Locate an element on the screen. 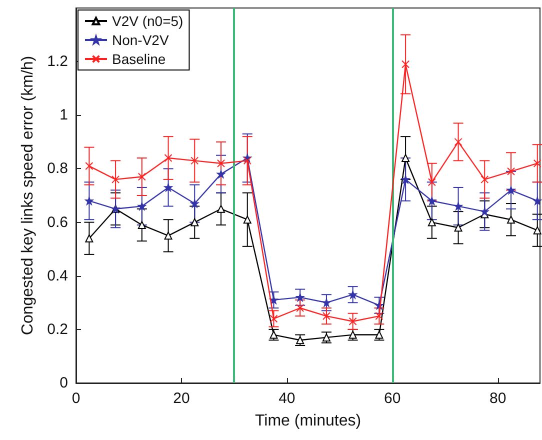  legend-label: Baseline is located at coordinates (139, 59).